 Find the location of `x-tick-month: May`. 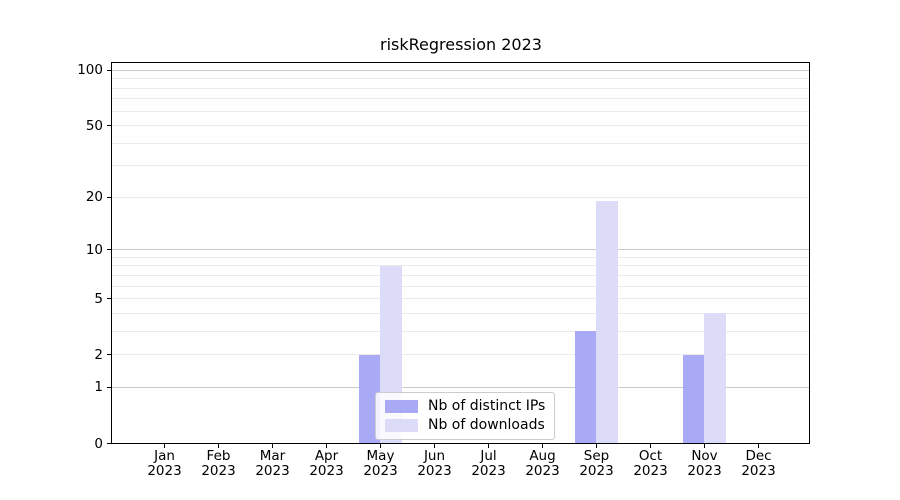

x-tick-month: May is located at coordinates (380, 455).